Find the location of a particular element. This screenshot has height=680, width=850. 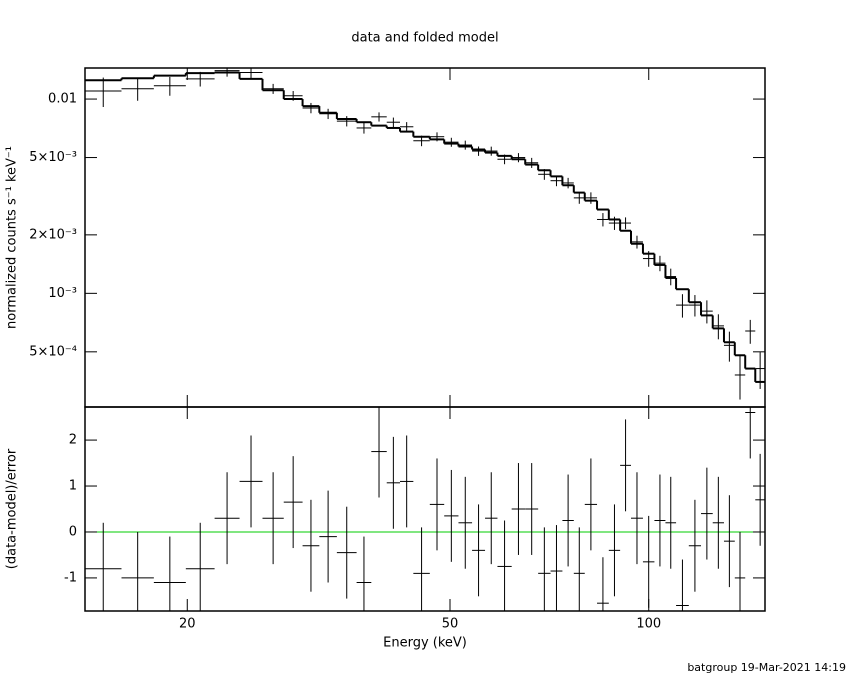

y-tick-label: 0.01 is located at coordinates (62, 99).